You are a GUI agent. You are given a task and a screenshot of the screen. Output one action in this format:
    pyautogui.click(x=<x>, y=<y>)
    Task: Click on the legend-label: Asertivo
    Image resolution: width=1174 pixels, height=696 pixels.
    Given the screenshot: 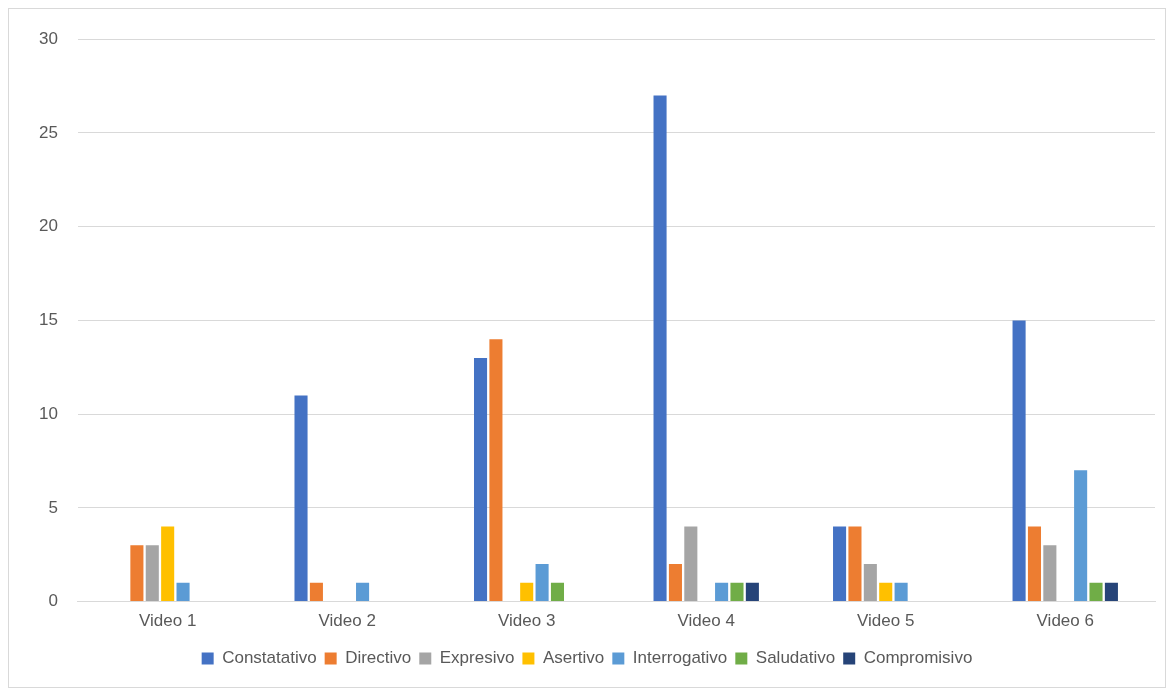 What is the action you would take?
    pyautogui.click(x=573, y=658)
    